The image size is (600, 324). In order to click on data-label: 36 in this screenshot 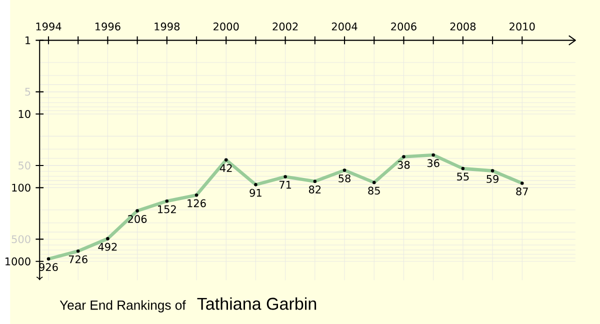, I will do `click(433, 162)`.